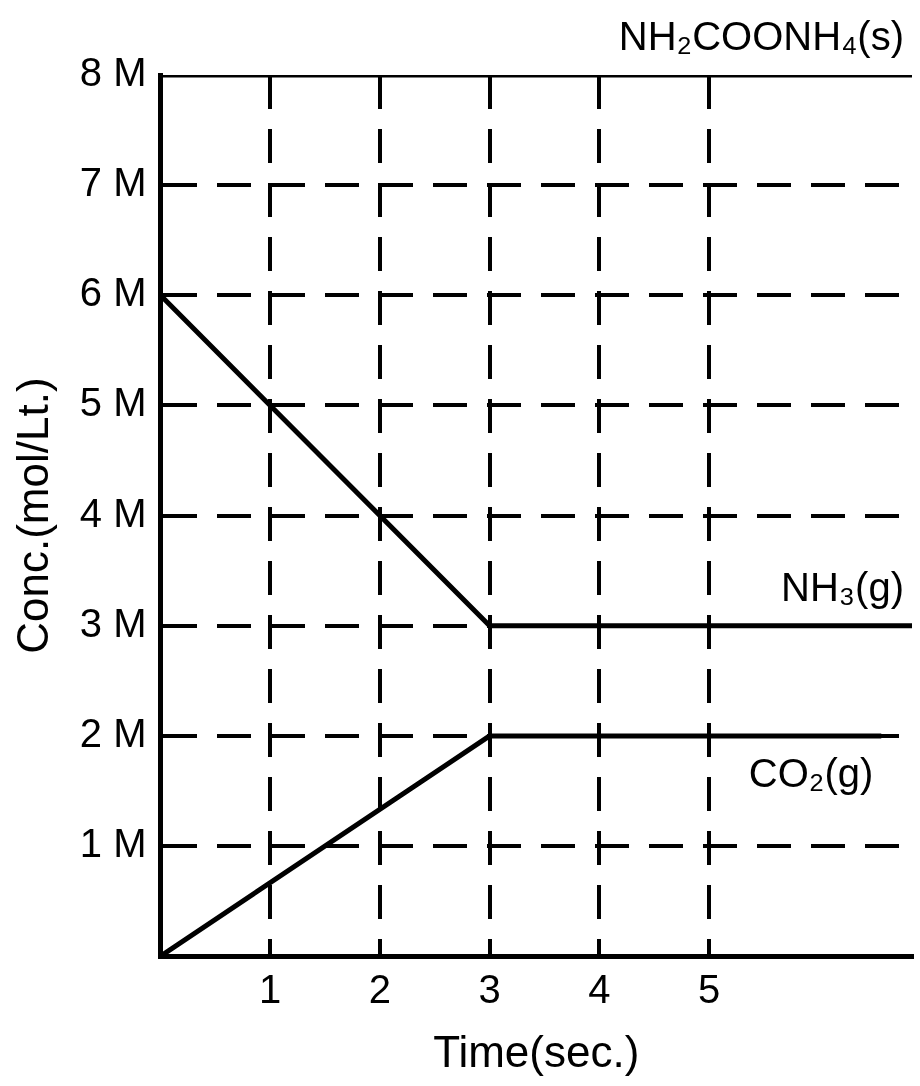 The image size is (920, 1086). I want to click on y-tick-label: 8 M, so click(113, 72).